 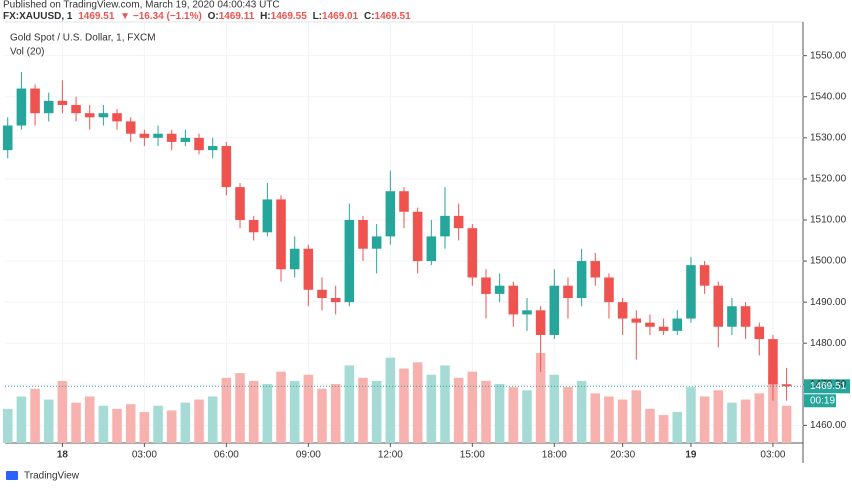 What do you see at coordinates (213, 16) in the screenshot?
I see `o-label: O:` at bounding box center [213, 16].